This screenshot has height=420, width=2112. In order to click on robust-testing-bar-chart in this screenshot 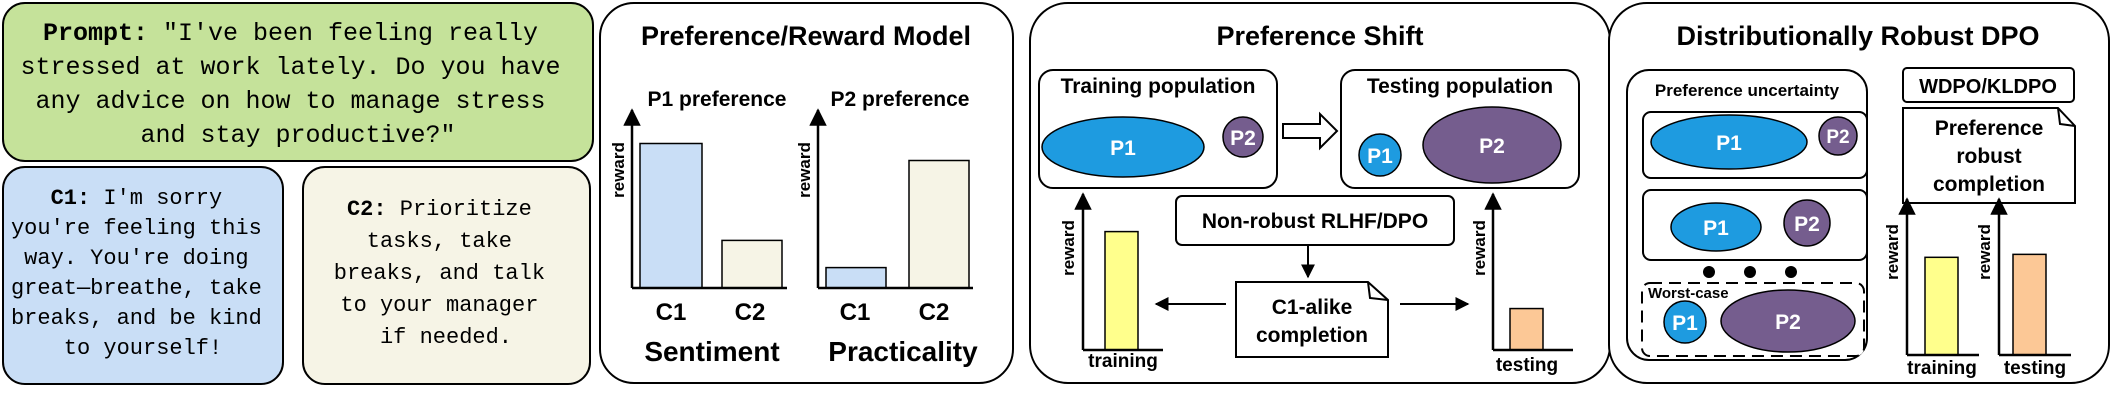, I will do `click(2030, 277)`.